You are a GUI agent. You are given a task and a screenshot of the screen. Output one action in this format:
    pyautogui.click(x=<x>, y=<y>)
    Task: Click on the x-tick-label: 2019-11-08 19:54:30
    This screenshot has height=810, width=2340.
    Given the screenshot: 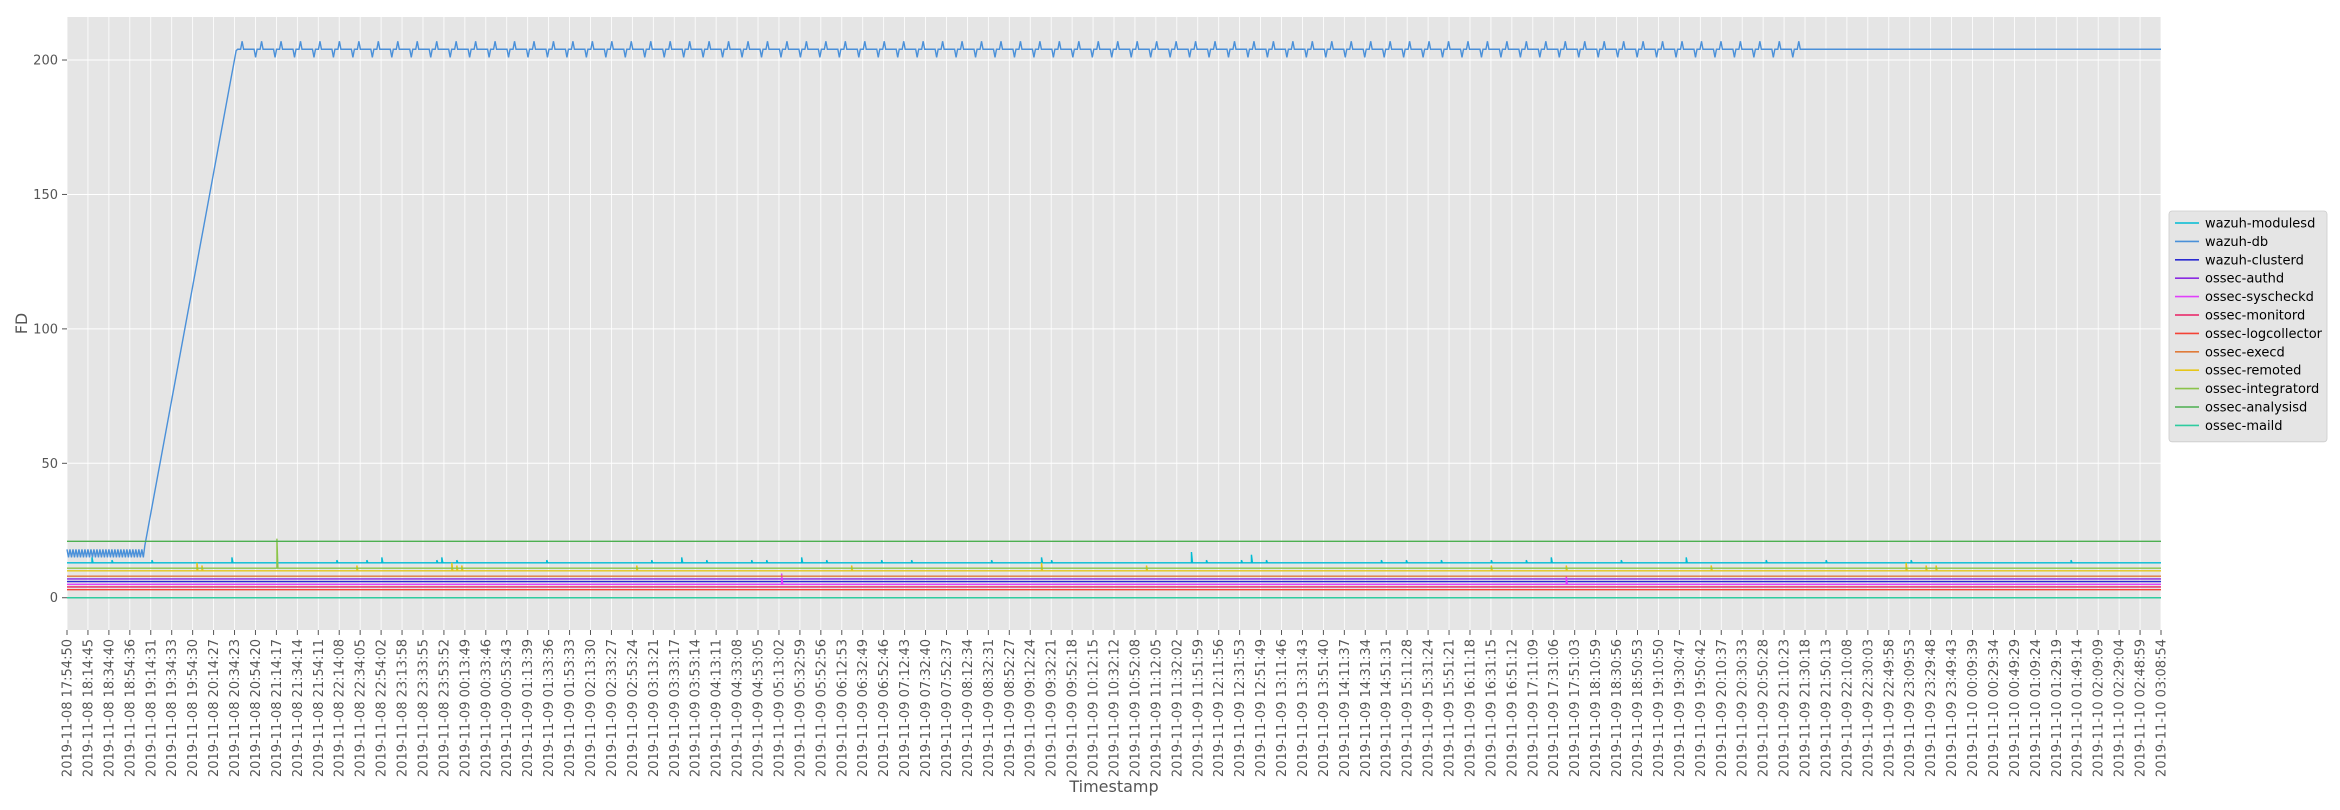 What is the action you would take?
    pyautogui.click(x=193, y=708)
    